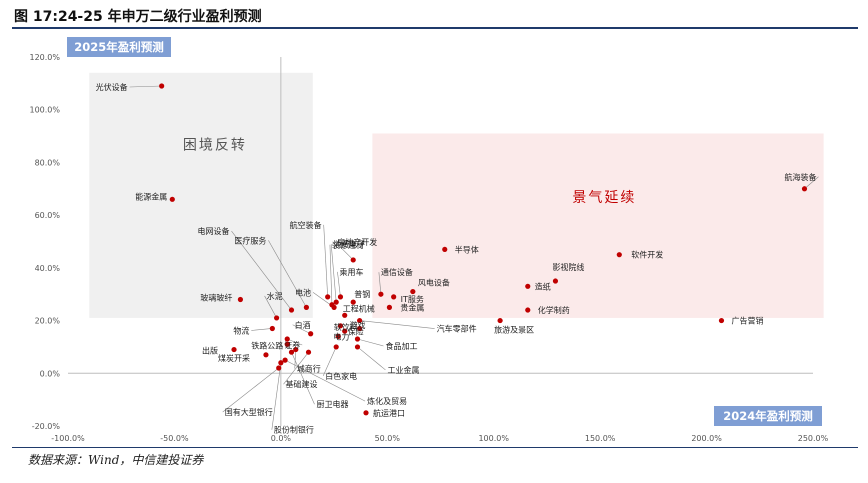  What do you see at coordinates (706, 438) in the screenshot?
I see `x-tick-label: 200.0%` at bounding box center [706, 438].